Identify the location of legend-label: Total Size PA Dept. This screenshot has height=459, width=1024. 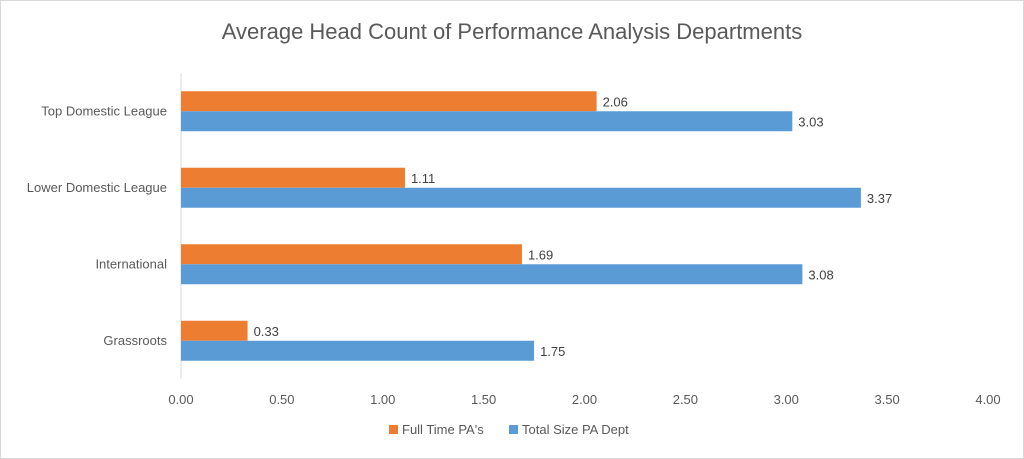
(575, 429).